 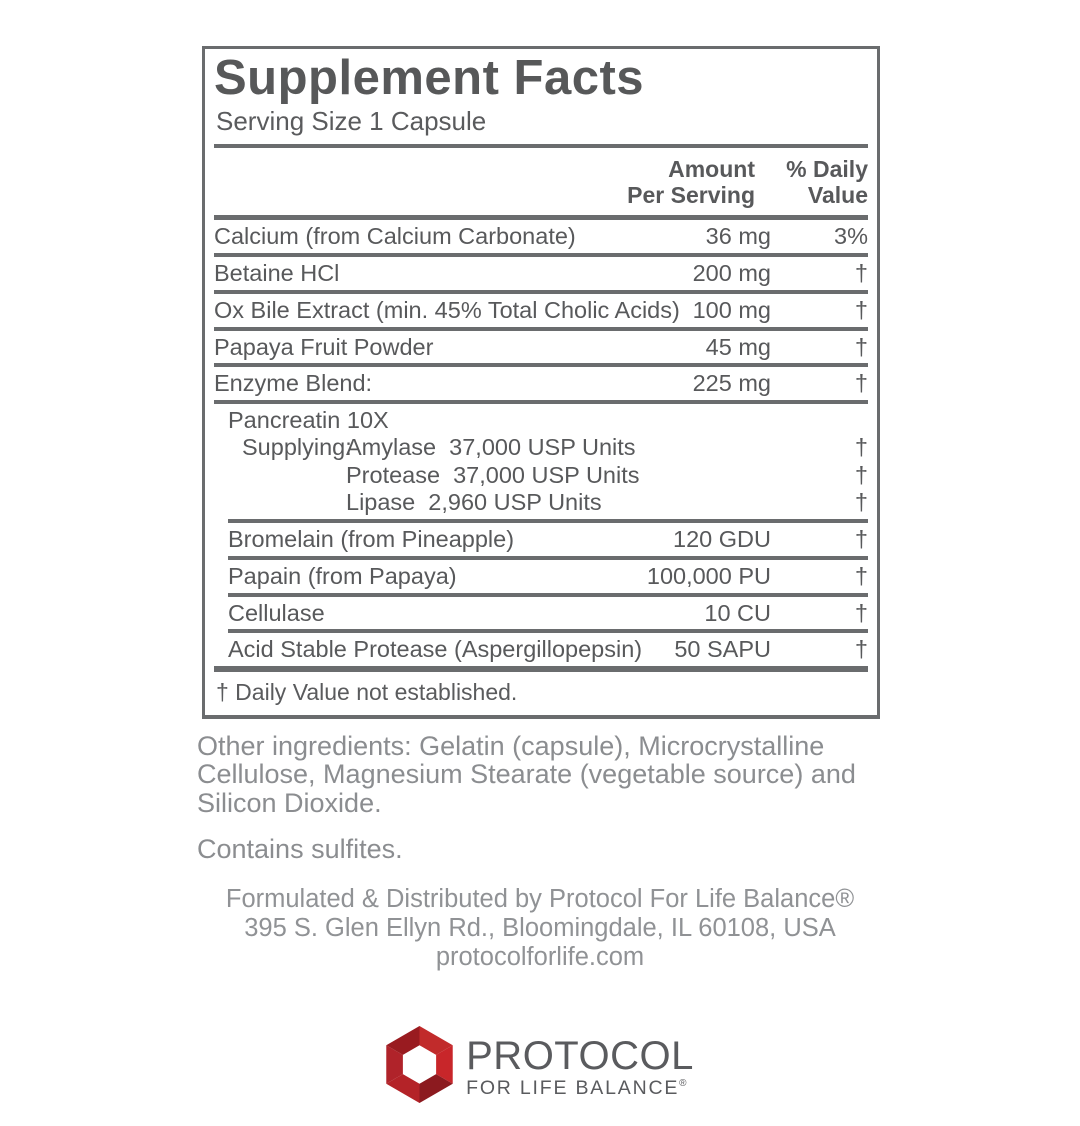 What do you see at coordinates (541, 218) in the screenshot?
I see `rule-under-header` at bounding box center [541, 218].